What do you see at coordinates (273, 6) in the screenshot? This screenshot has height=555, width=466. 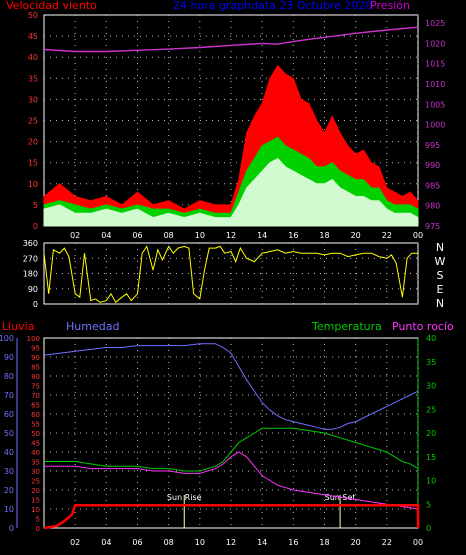 I see `chart-title: 24 hora graphdata 23 Octubre 2020` at bounding box center [273, 6].